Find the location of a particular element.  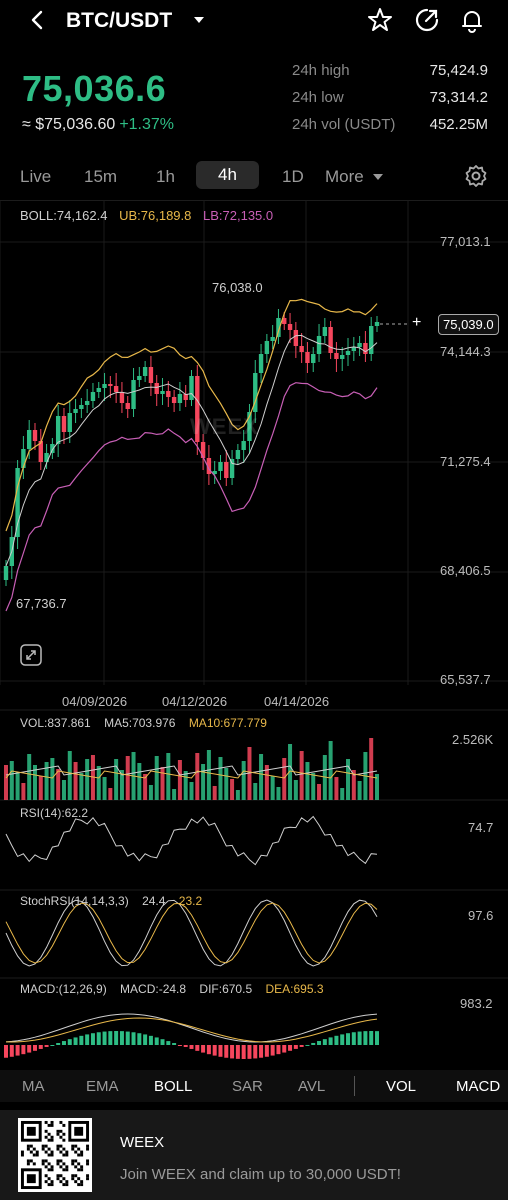

share-icon is located at coordinates (427, 20).